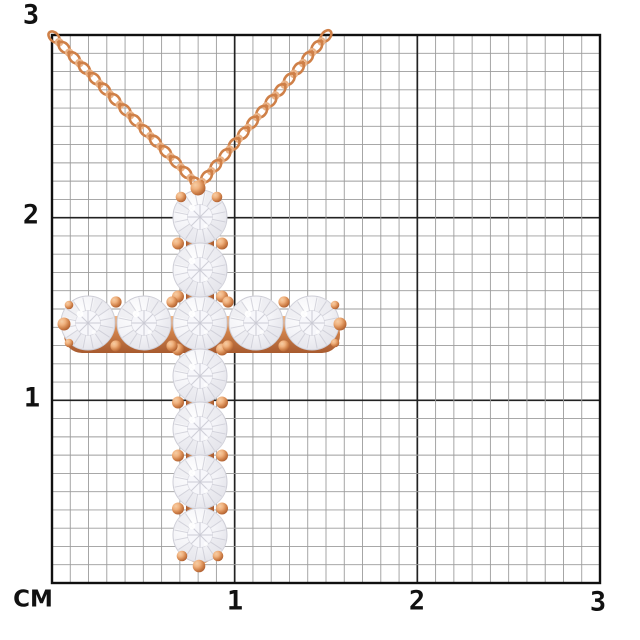 The height and width of the screenshot is (640, 640). What do you see at coordinates (265, 107) in the screenshot?
I see `chain-right-strand` at bounding box center [265, 107].